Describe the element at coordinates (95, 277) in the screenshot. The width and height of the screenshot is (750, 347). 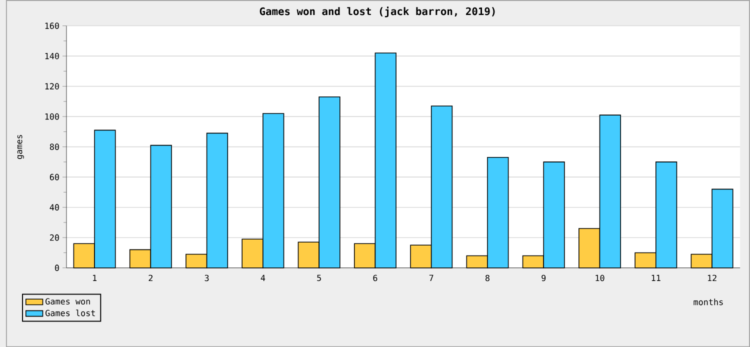
I see `x-tick-label: 1` at that location.